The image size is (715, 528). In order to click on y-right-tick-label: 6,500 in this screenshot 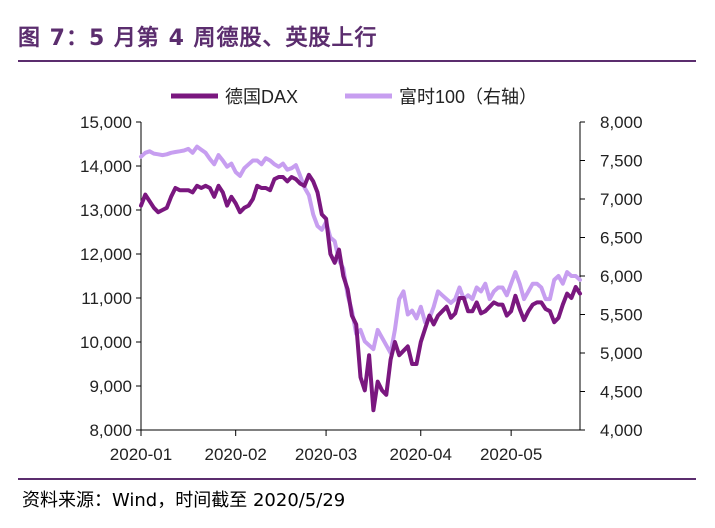, I will do `click(621, 238)`.